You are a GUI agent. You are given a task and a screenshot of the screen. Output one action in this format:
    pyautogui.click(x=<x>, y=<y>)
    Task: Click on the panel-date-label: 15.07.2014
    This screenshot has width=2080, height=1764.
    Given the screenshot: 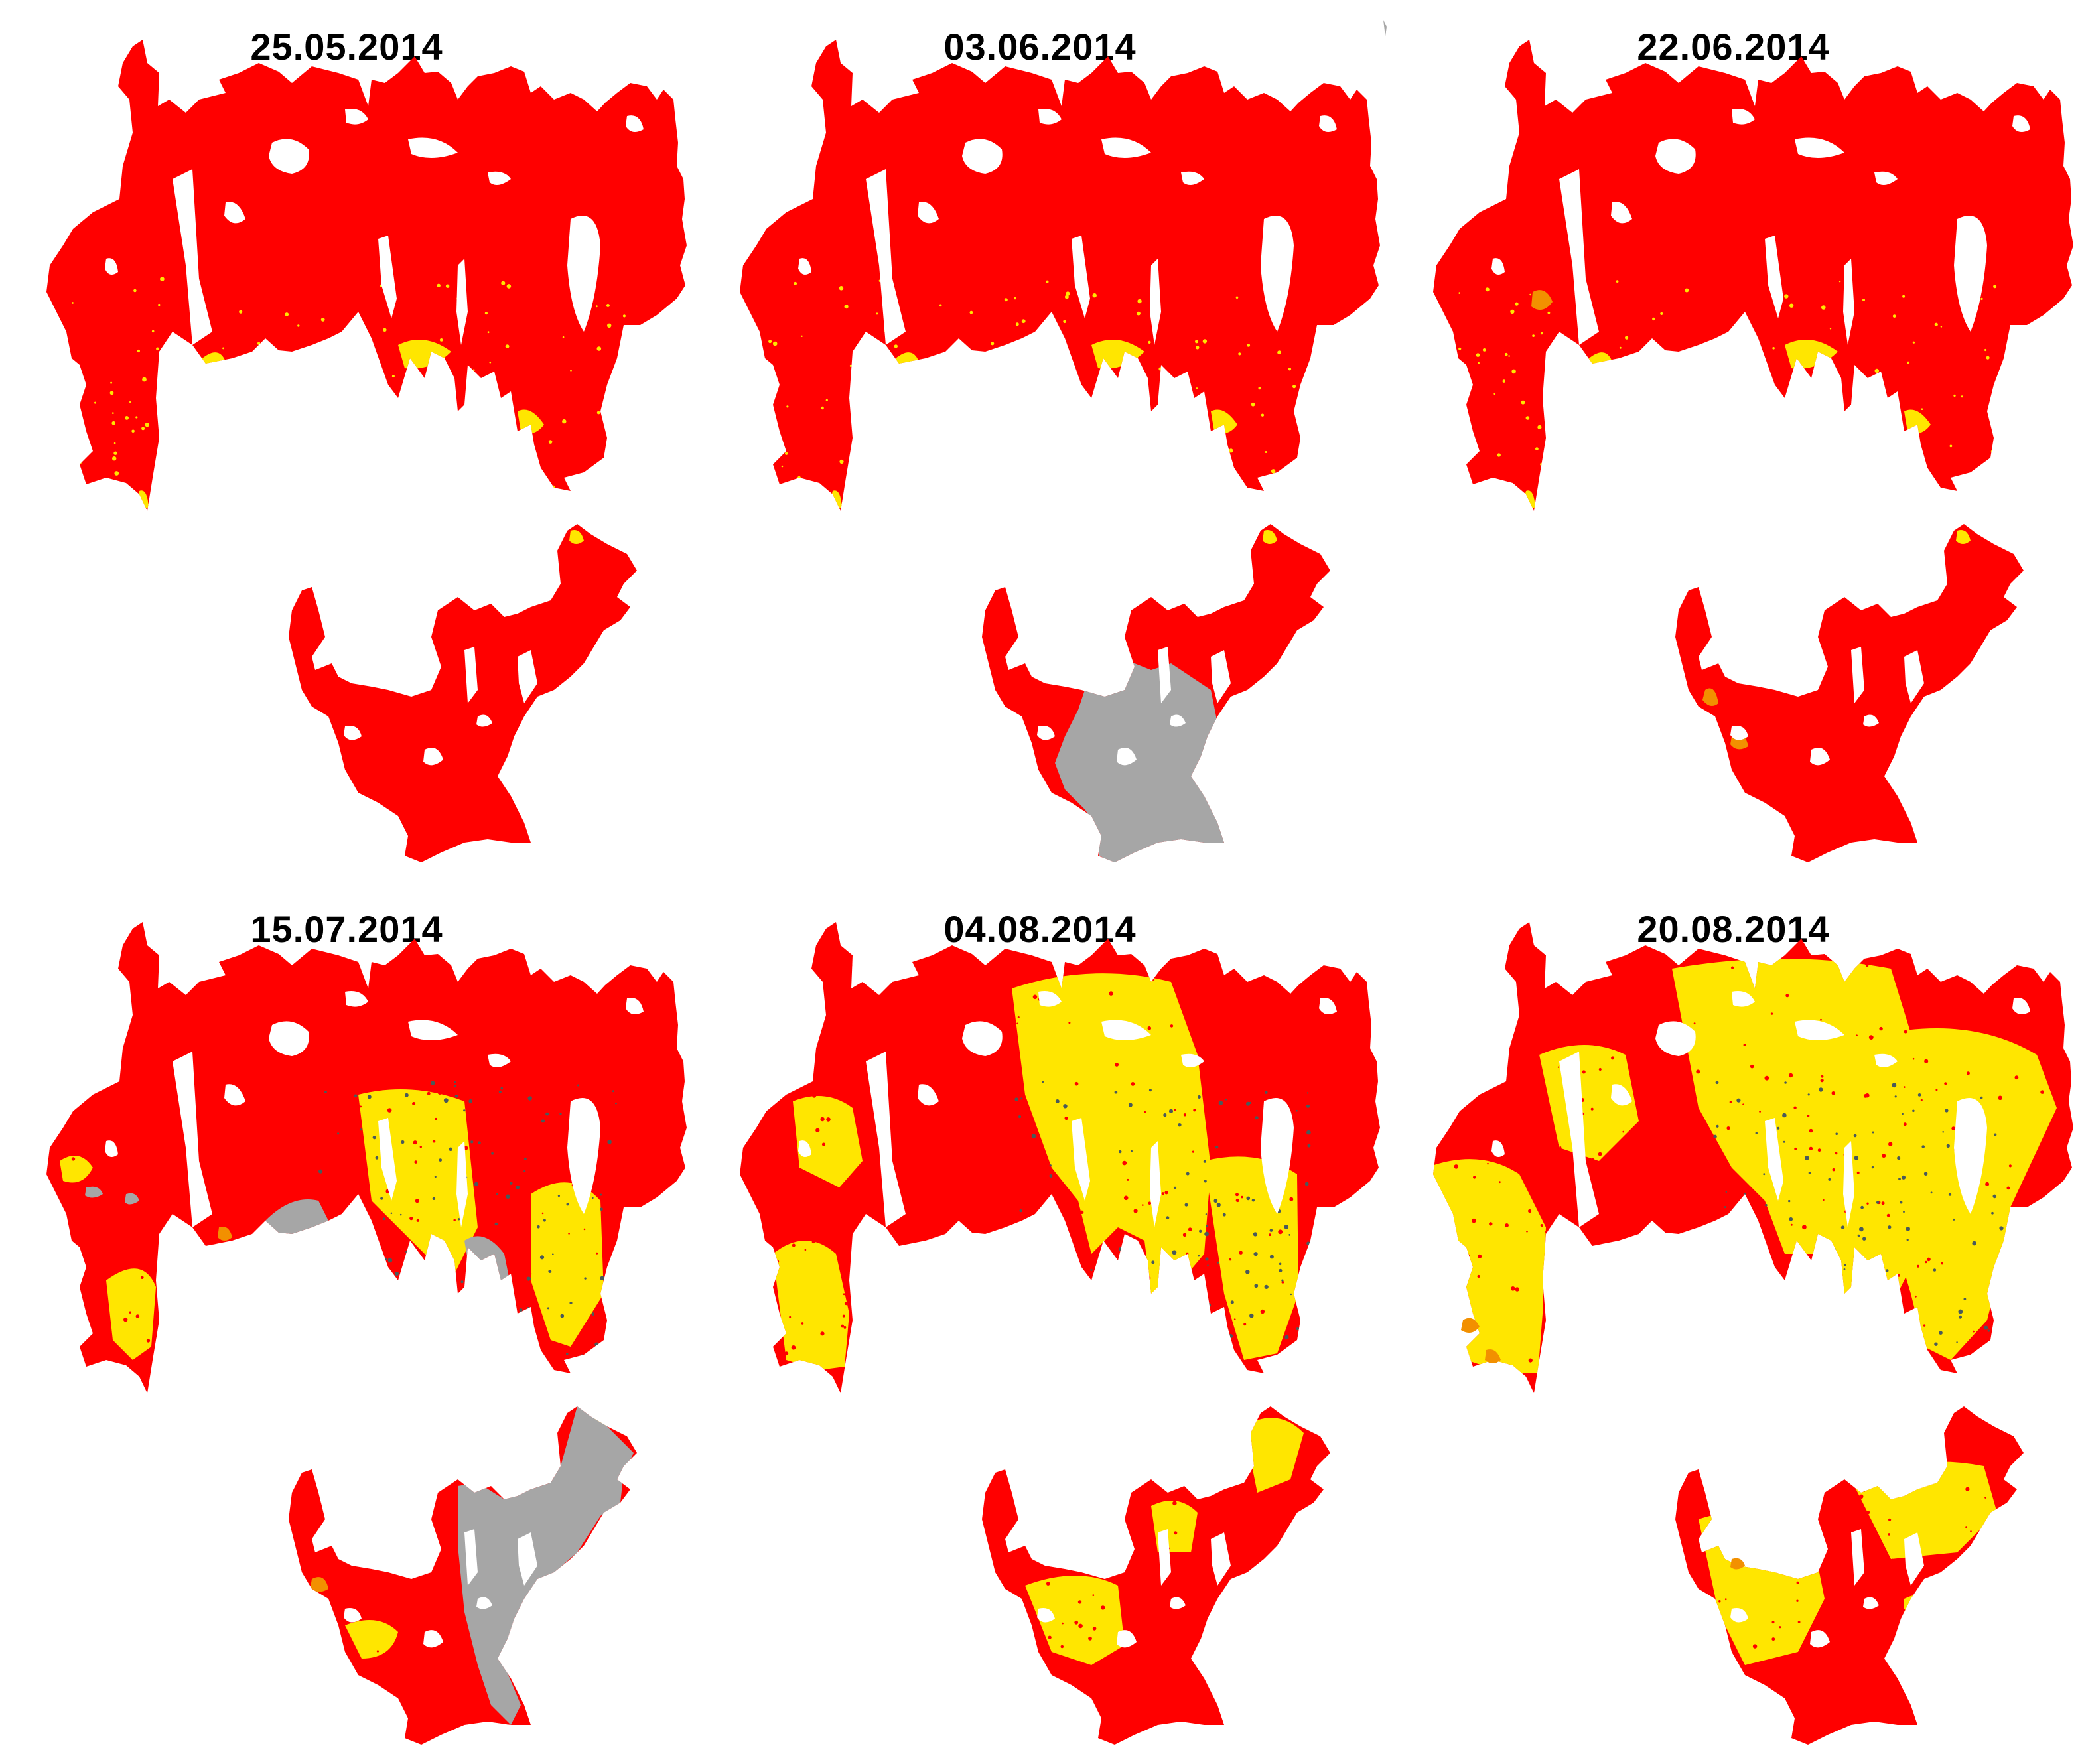 What is the action you would take?
    pyautogui.click(x=346, y=929)
    